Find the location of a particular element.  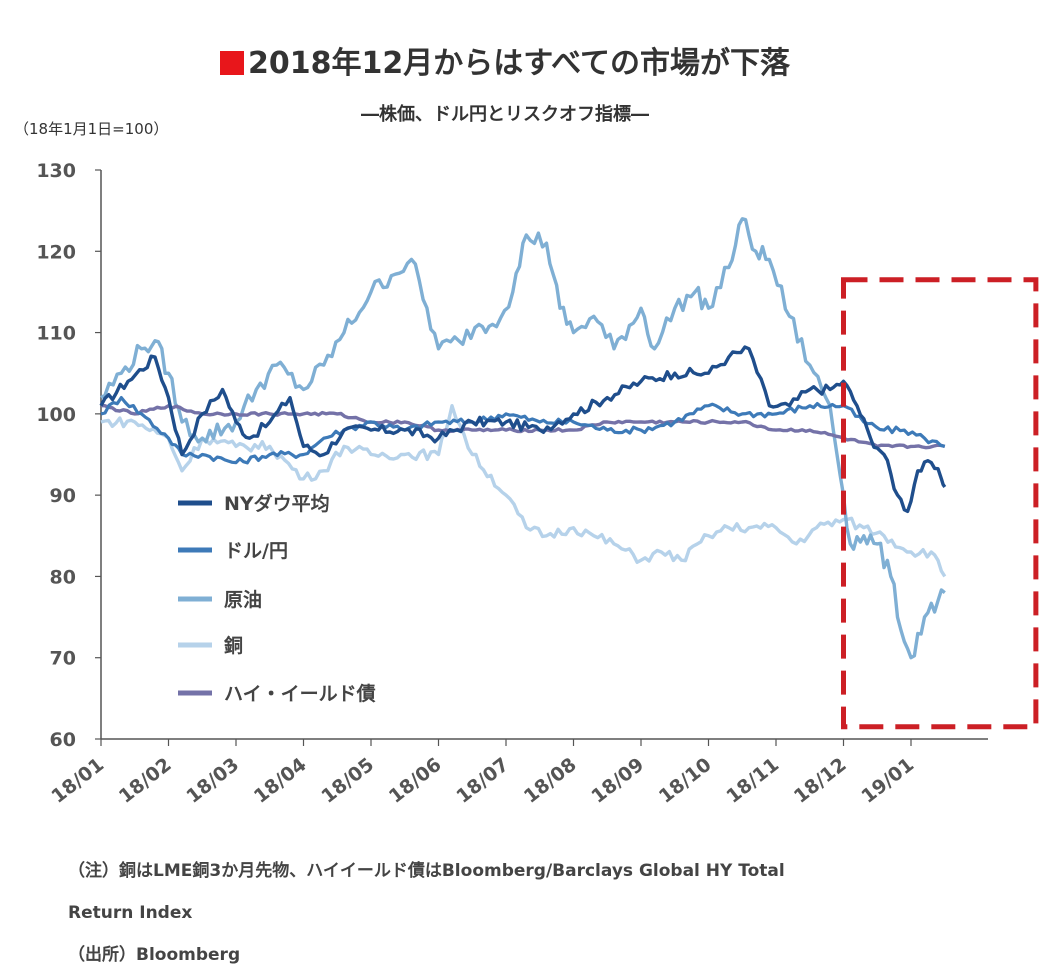

x-tick-label: 18/08 is located at coordinates (550, 781).